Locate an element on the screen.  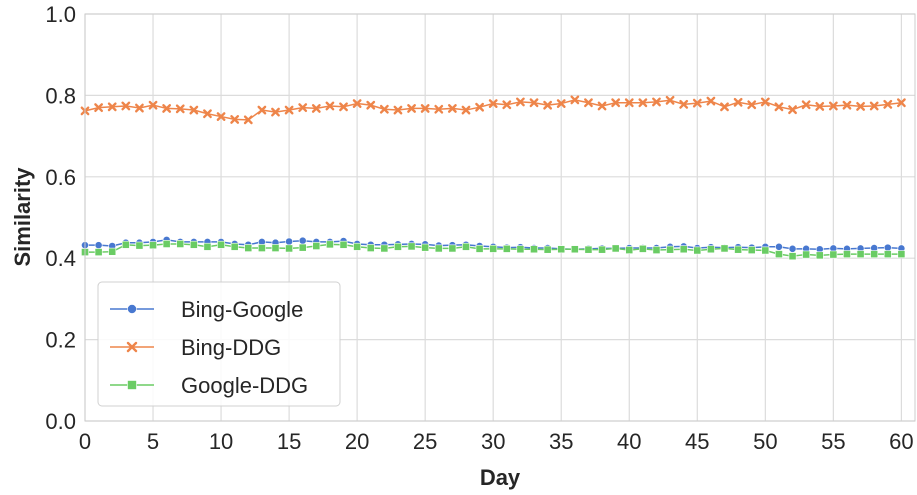
legend-item: Bing-DDG is located at coordinates (195, 347).